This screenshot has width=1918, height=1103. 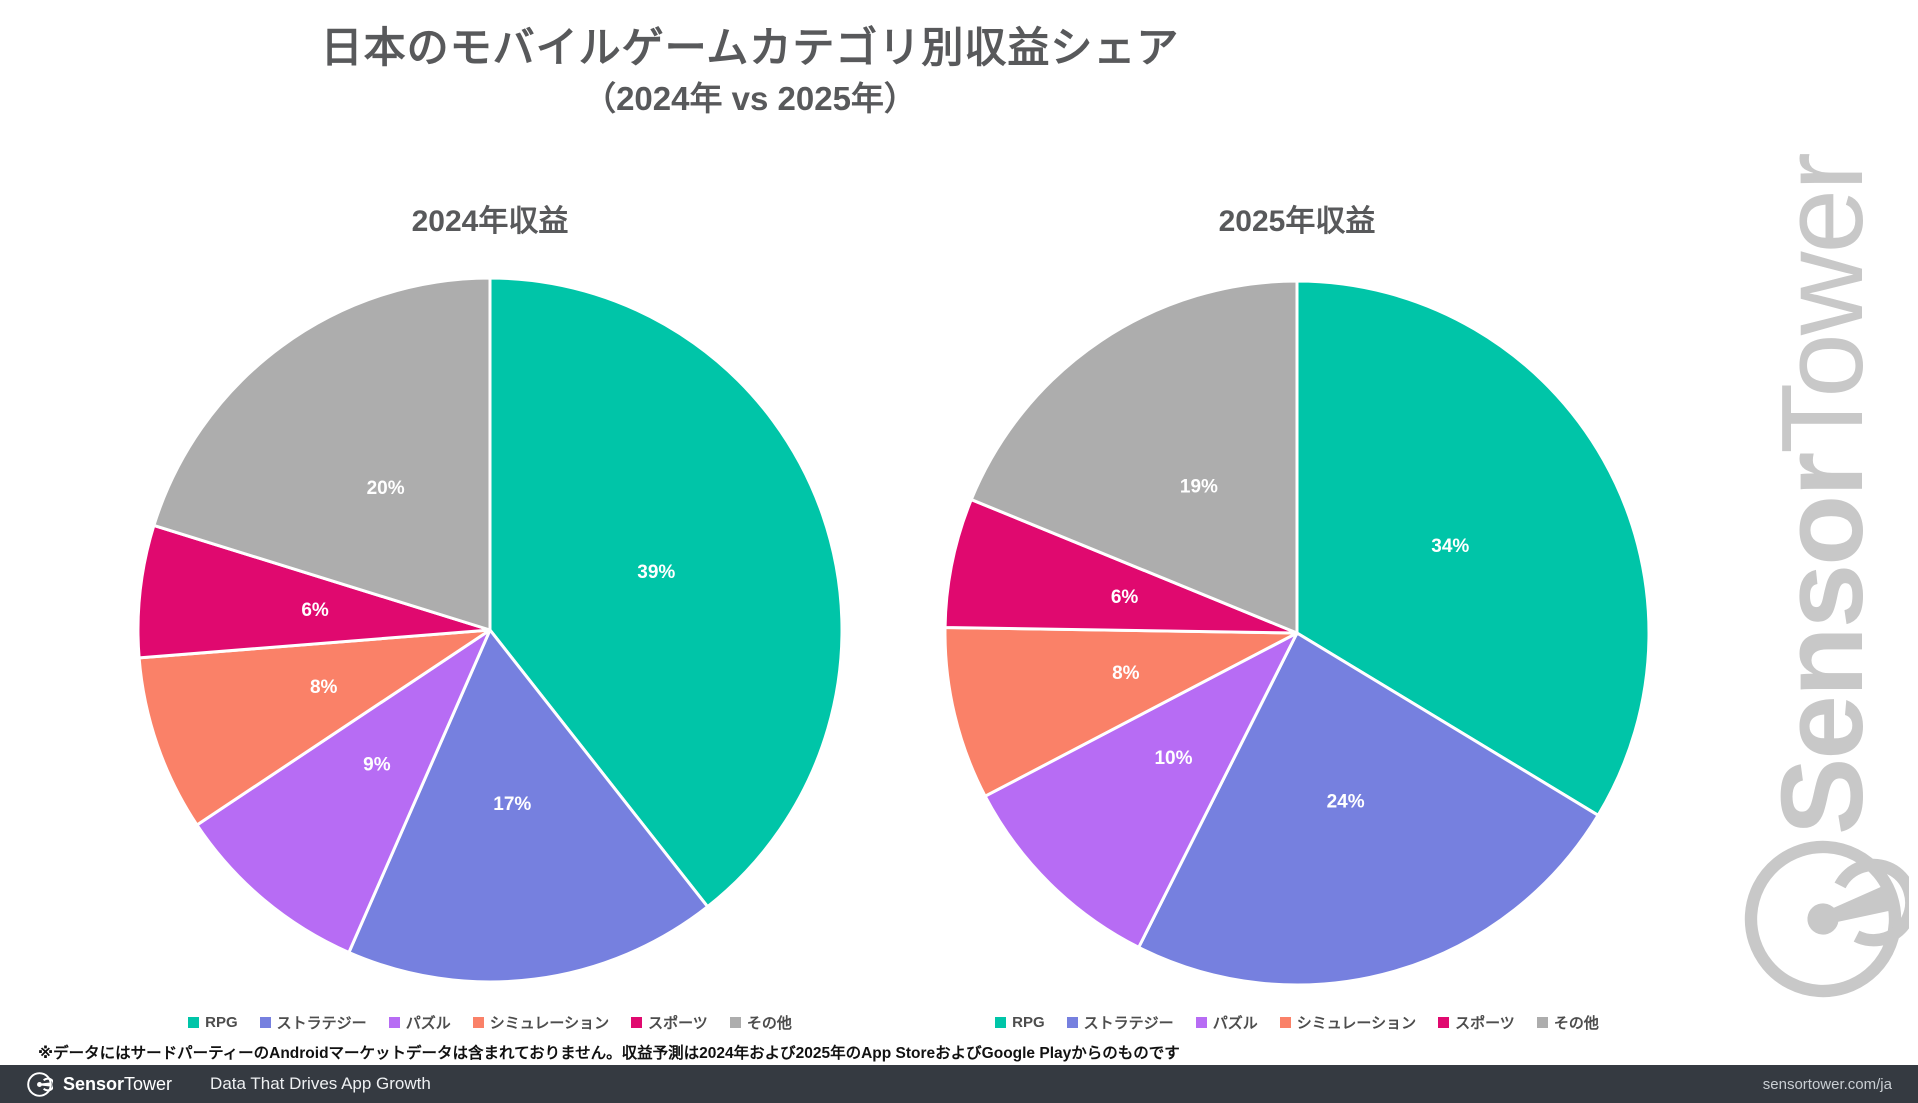 What do you see at coordinates (1173, 758) in the screenshot?
I see `slice-value-label: 10%` at bounding box center [1173, 758].